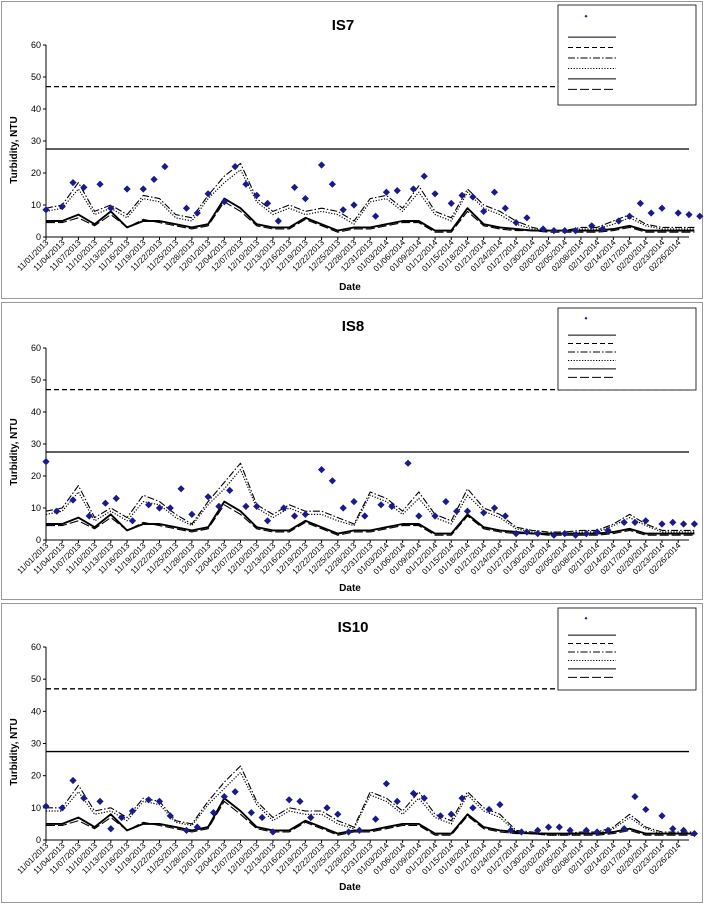  Describe the element at coordinates (627, 55) in the screenshot. I see `legend-box` at that location.